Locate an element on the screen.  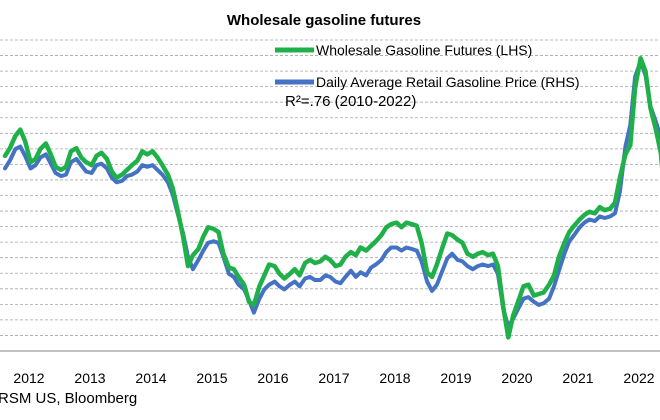
x-tick-label: 2017 is located at coordinates (333, 378).